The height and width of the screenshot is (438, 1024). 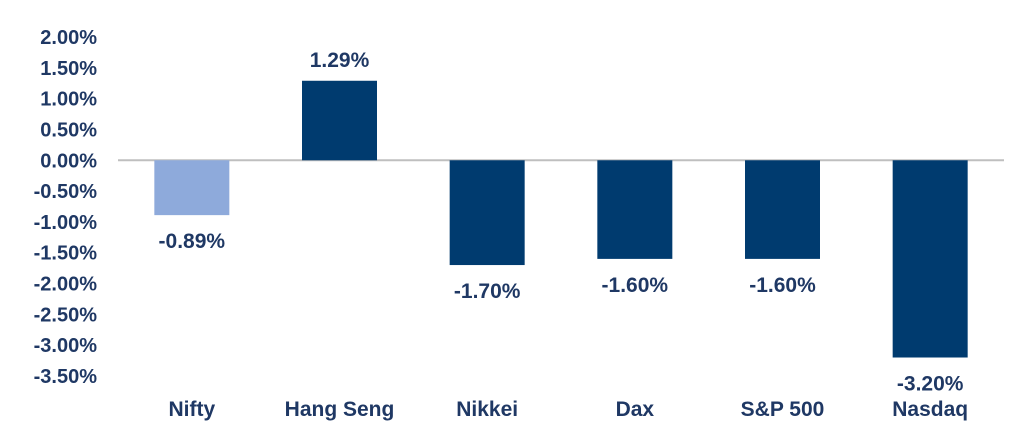 I want to click on y-tick-label: 2.00%, so click(x=68, y=38).